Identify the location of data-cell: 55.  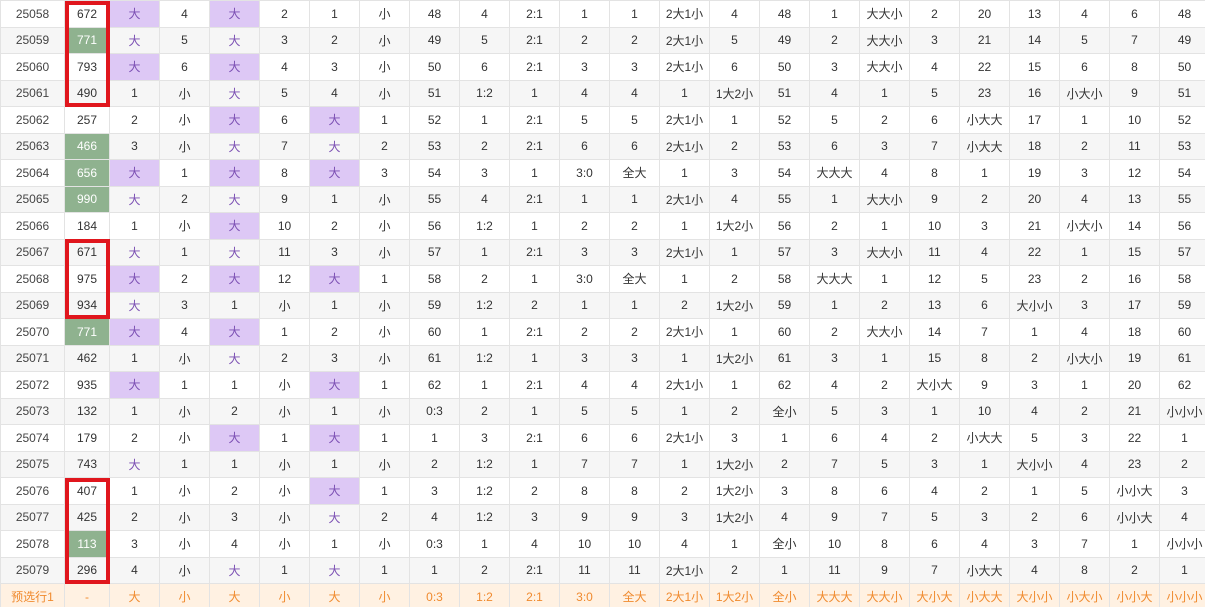
(434, 199).